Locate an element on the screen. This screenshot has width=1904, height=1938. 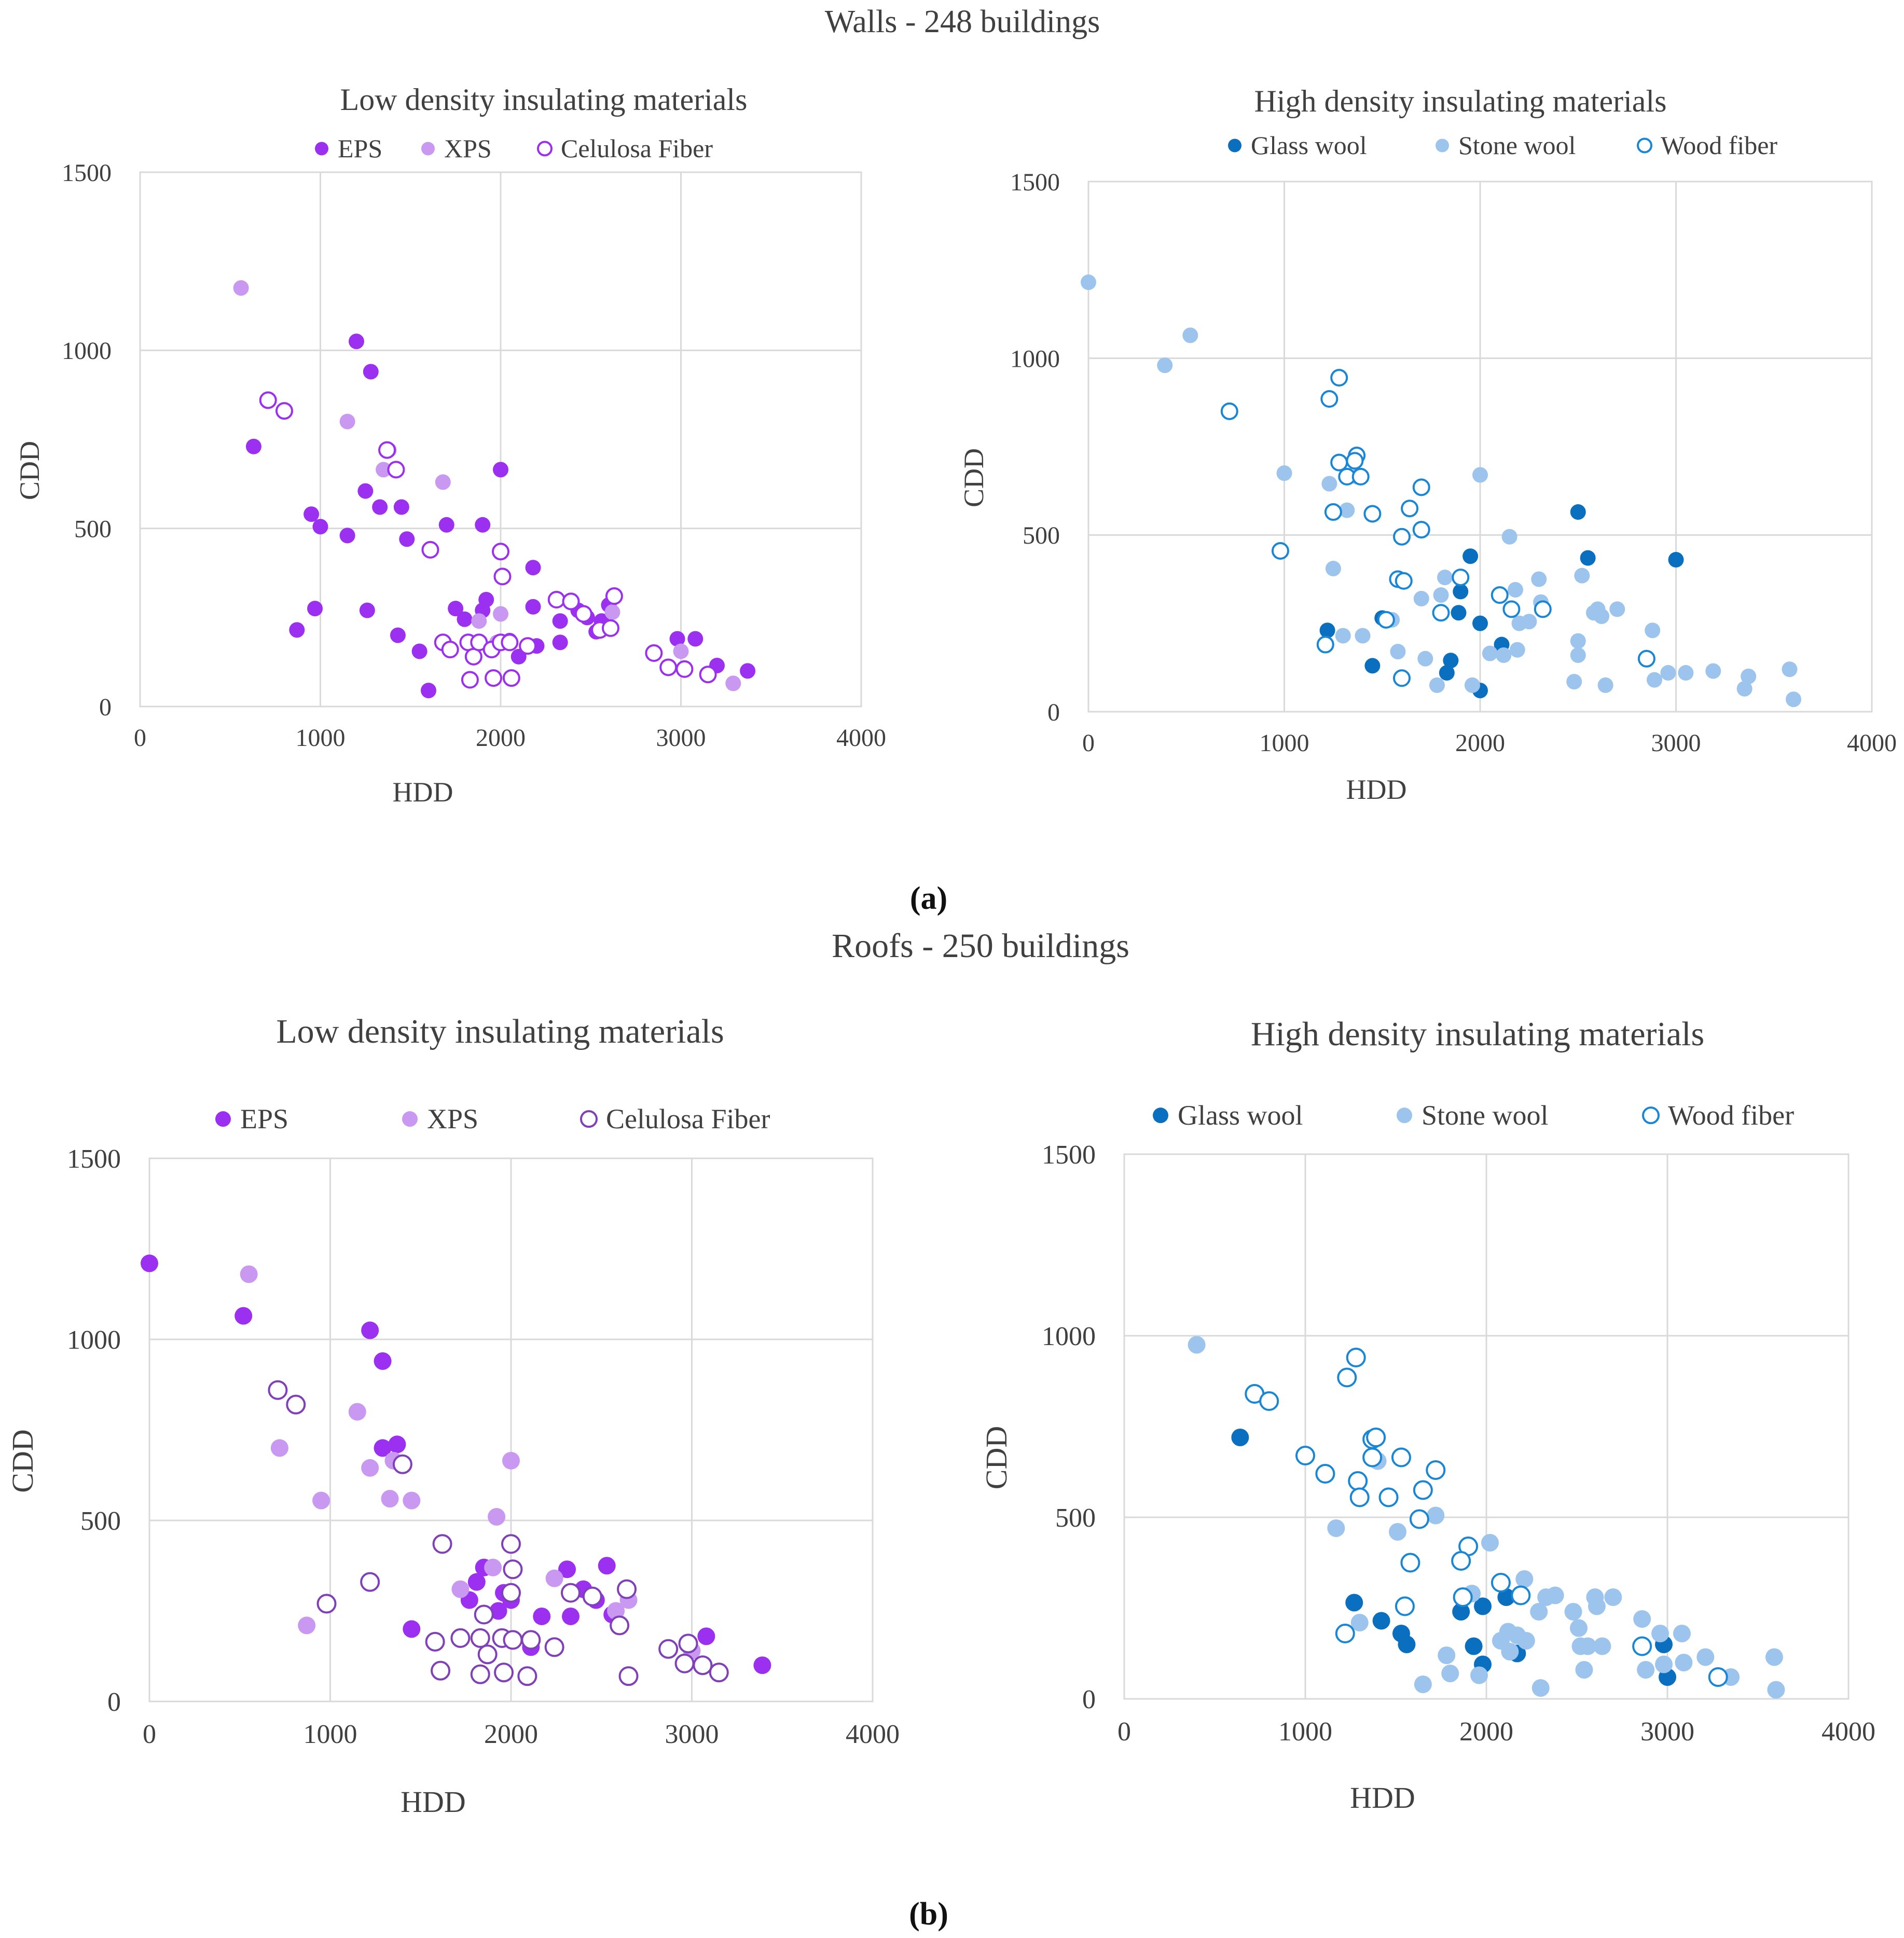
legend-label: XPS is located at coordinates (452, 1118).